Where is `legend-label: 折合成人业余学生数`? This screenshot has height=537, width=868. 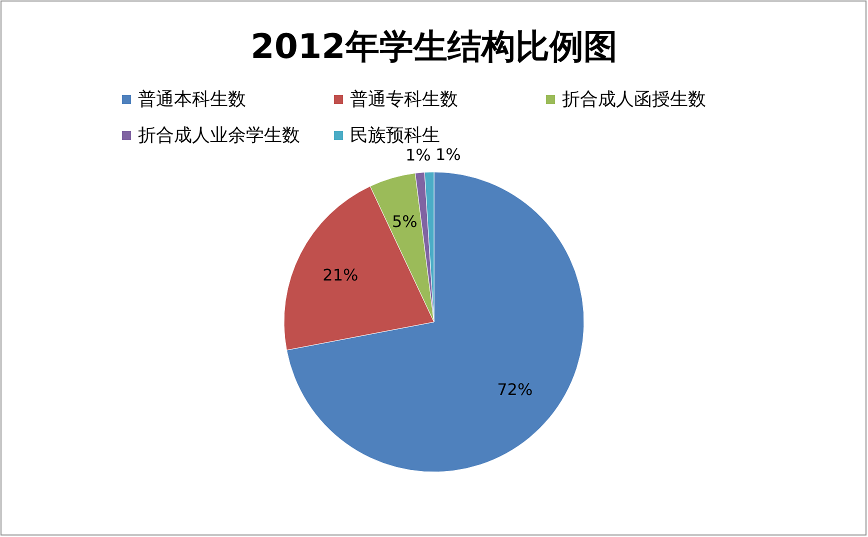 legend-label: 折合成人业余学生数 is located at coordinates (219, 135).